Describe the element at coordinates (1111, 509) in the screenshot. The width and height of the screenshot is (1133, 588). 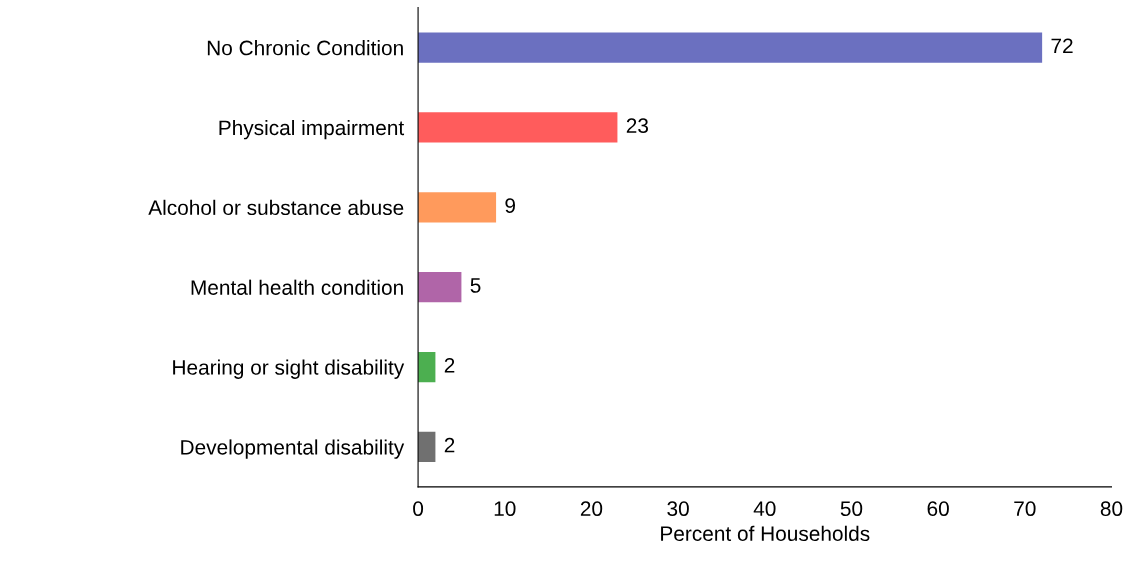
I see `x-tick-label: 80` at that location.